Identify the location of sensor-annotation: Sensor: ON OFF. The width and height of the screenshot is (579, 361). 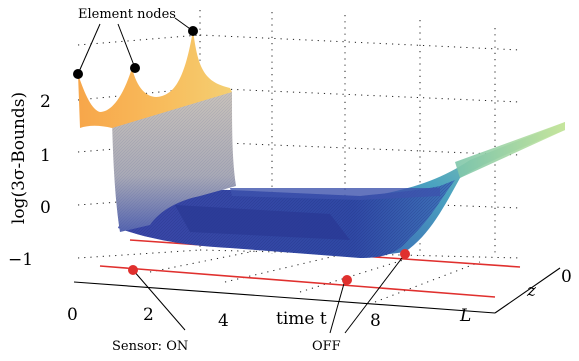
(261, 301).